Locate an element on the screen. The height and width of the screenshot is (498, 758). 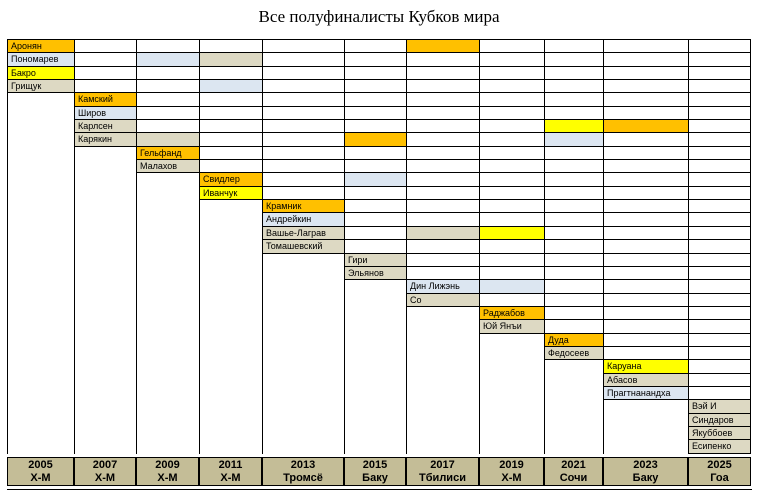
header-venue-label: Баку is located at coordinates (645, 478).